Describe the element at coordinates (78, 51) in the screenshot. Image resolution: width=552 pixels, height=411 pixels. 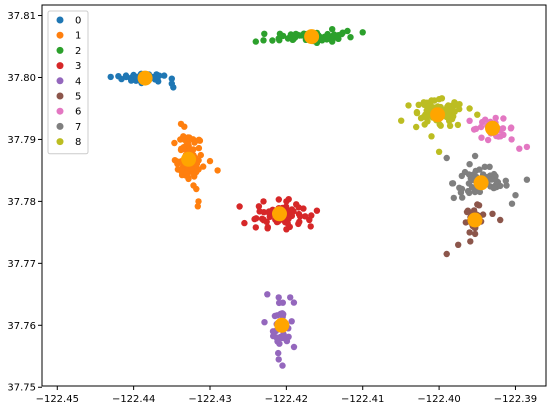
I see `legend-label-2: 2` at that location.